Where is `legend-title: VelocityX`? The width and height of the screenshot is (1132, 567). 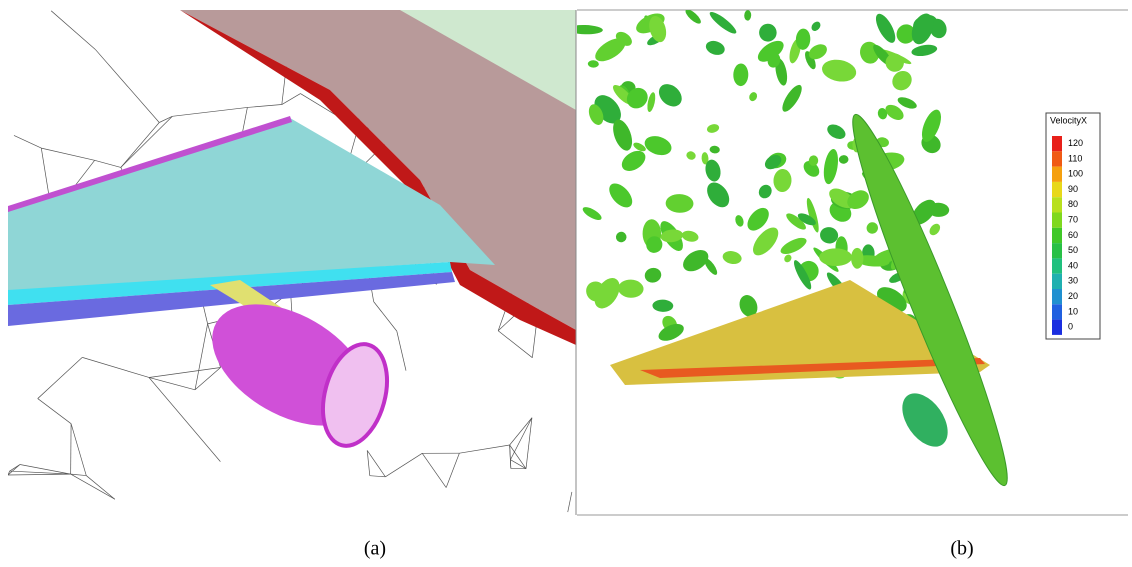 legend-title: VelocityX is located at coordinates (1068, 120).